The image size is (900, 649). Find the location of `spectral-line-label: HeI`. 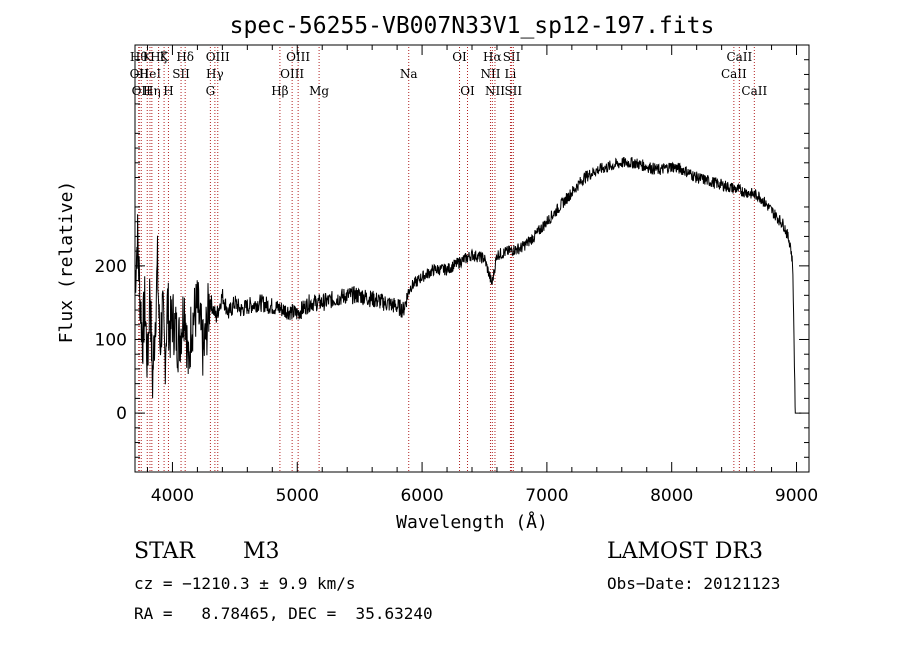

spectral-line-label: HeI is located at coordinates (150, 74).